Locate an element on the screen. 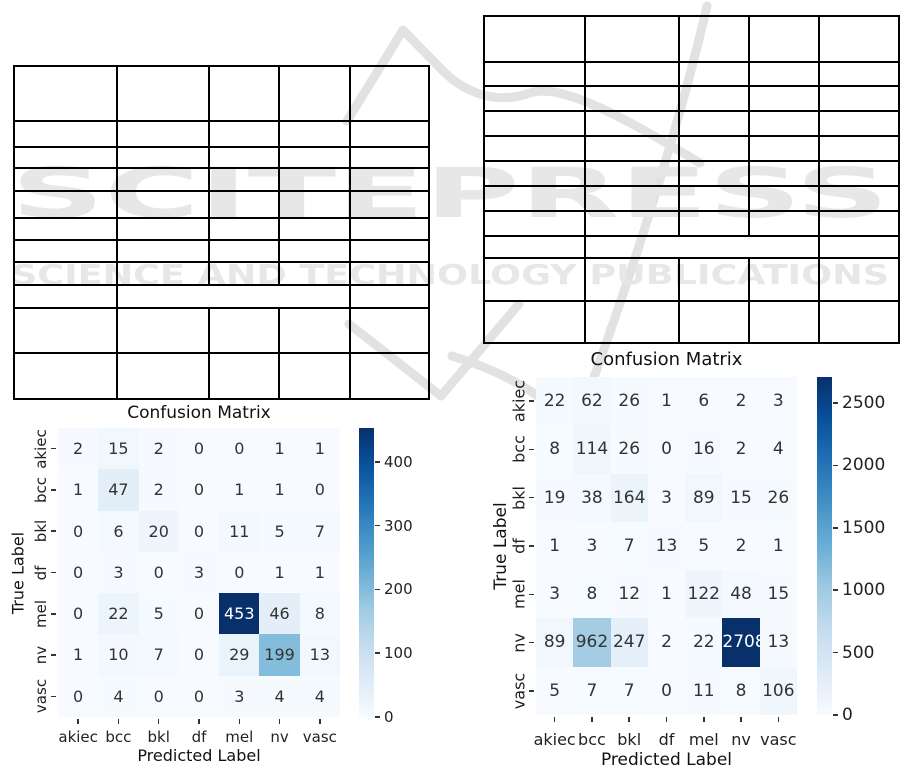 The width and height of the screenshot is (901, 768). y-axis-label: True Label is located at coordinates (501, 546).